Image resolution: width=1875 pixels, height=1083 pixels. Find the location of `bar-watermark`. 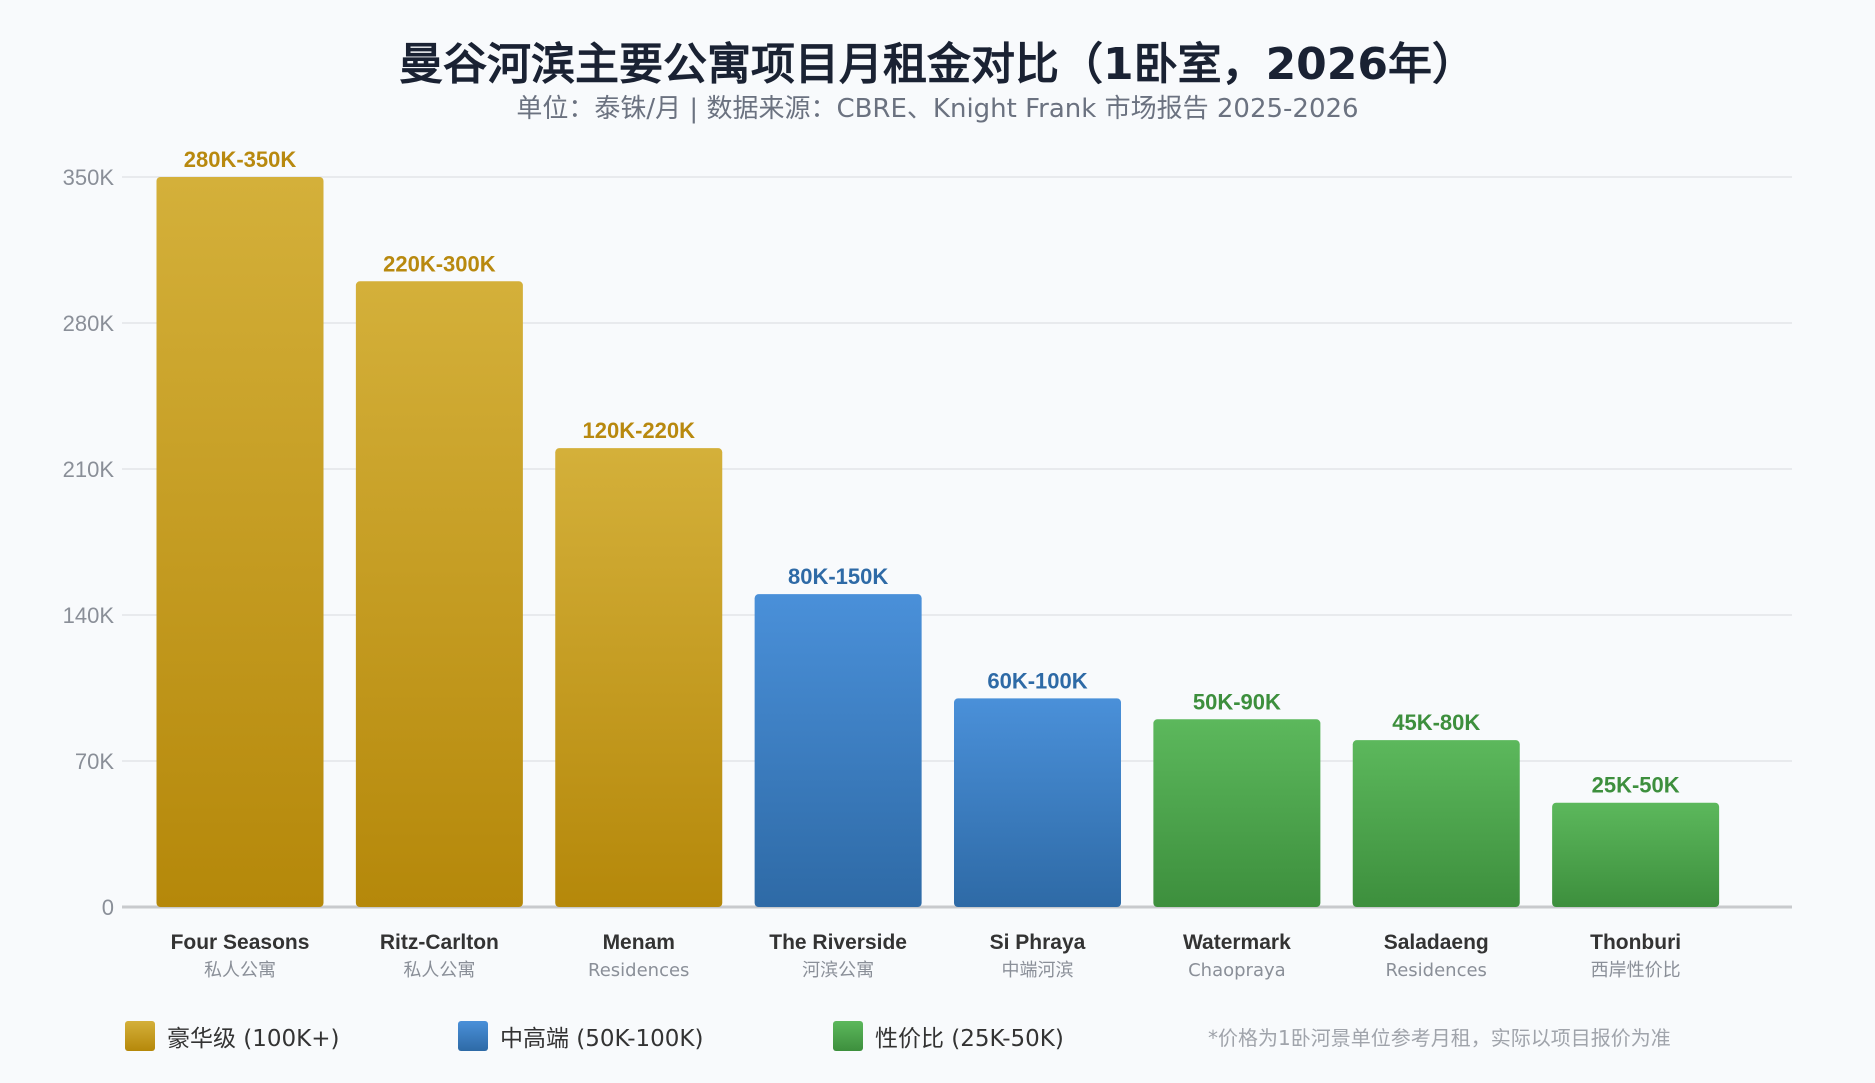

bar-watermark is located at coordinates (1237, 813).